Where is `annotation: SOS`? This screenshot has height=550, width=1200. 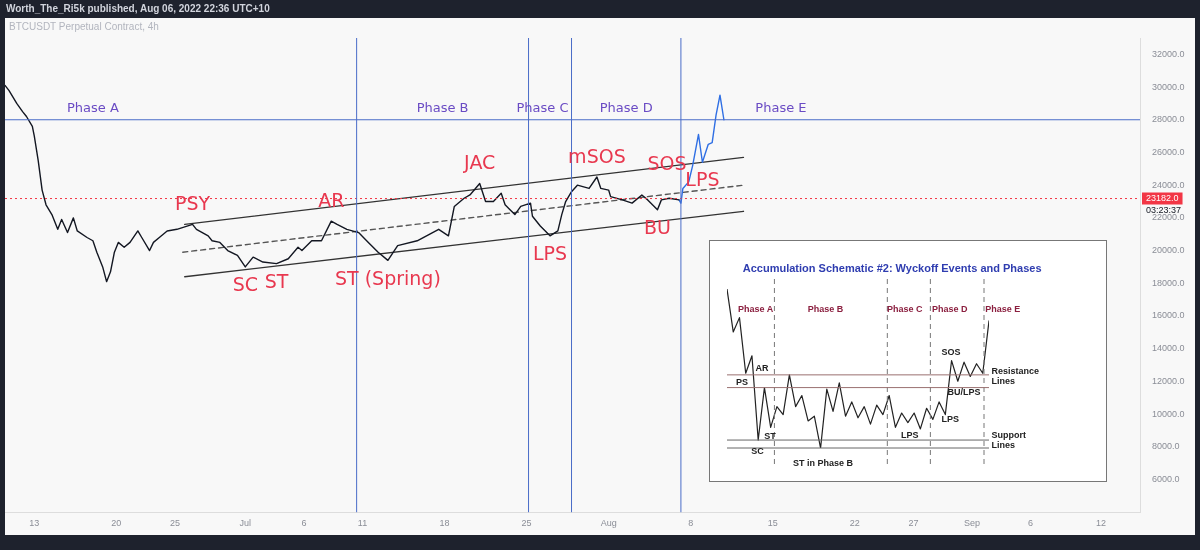
annotation: SOS is located at coordinates (951, 352).